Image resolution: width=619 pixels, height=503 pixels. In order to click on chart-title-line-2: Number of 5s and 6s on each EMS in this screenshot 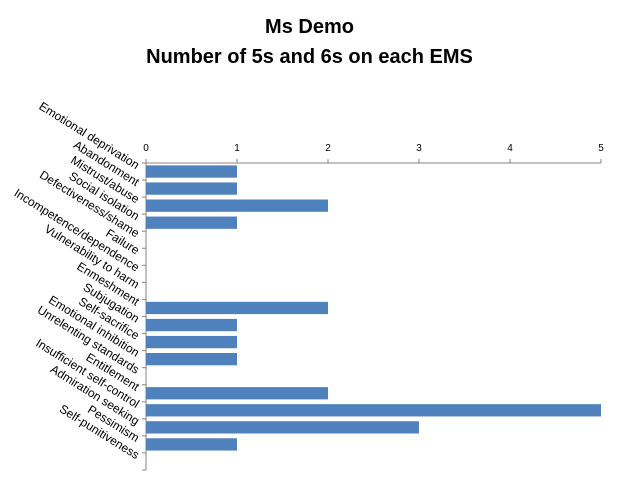, I will do `click(309, 57)`.